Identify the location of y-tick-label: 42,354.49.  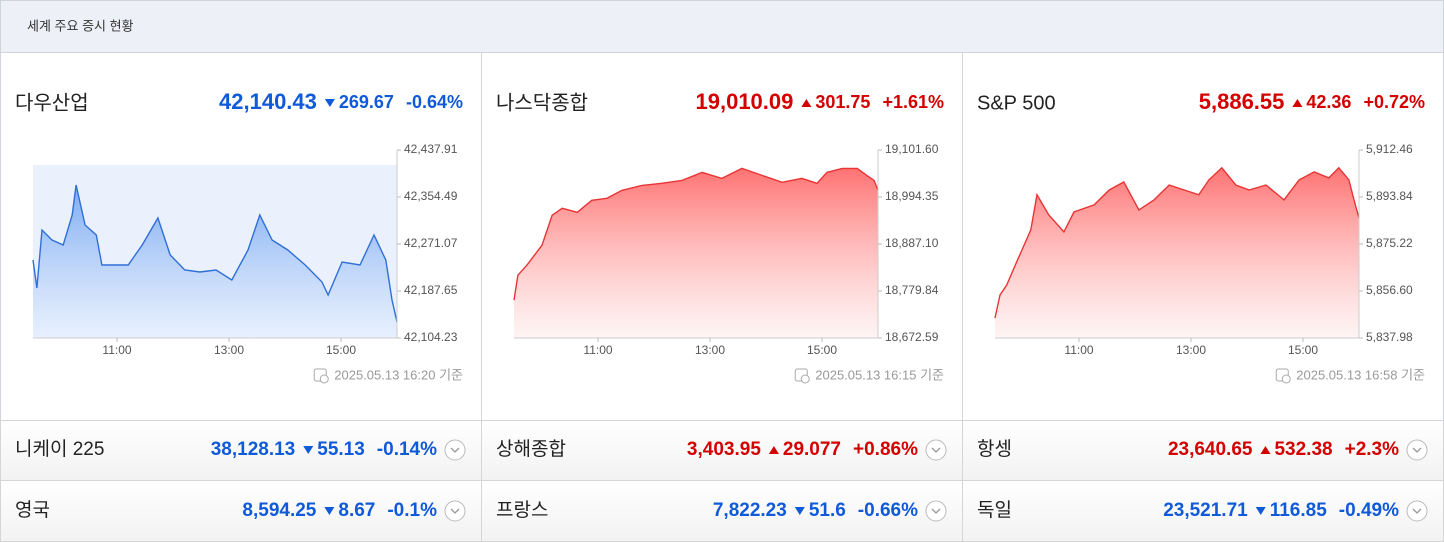
(431, 196).